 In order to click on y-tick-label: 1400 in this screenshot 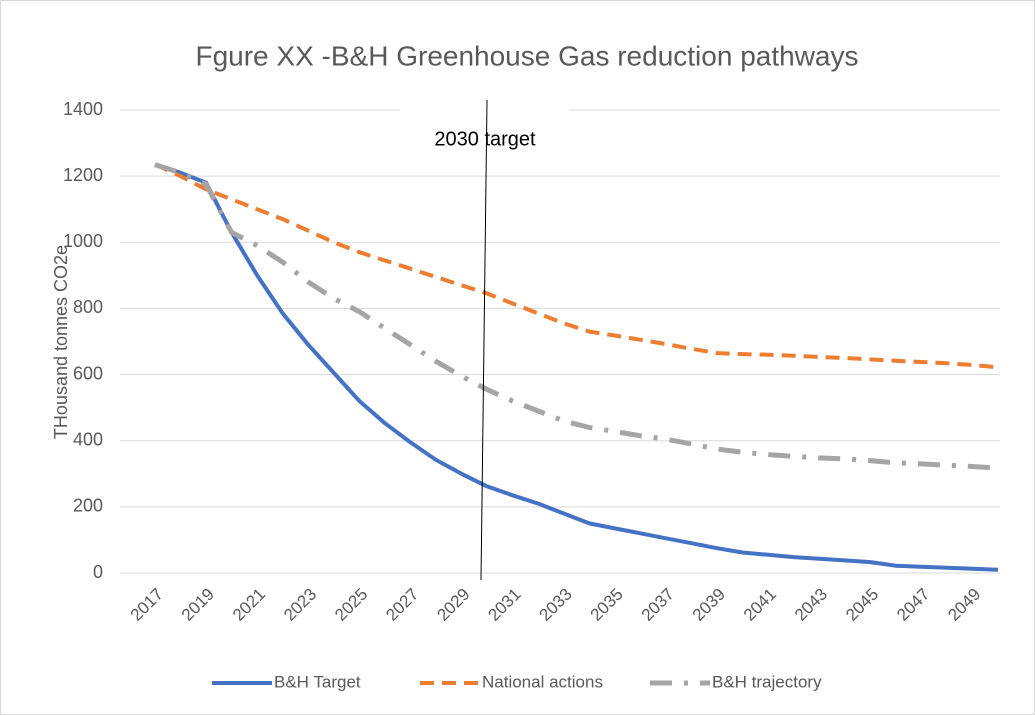, I will do `click(83, 109)`.